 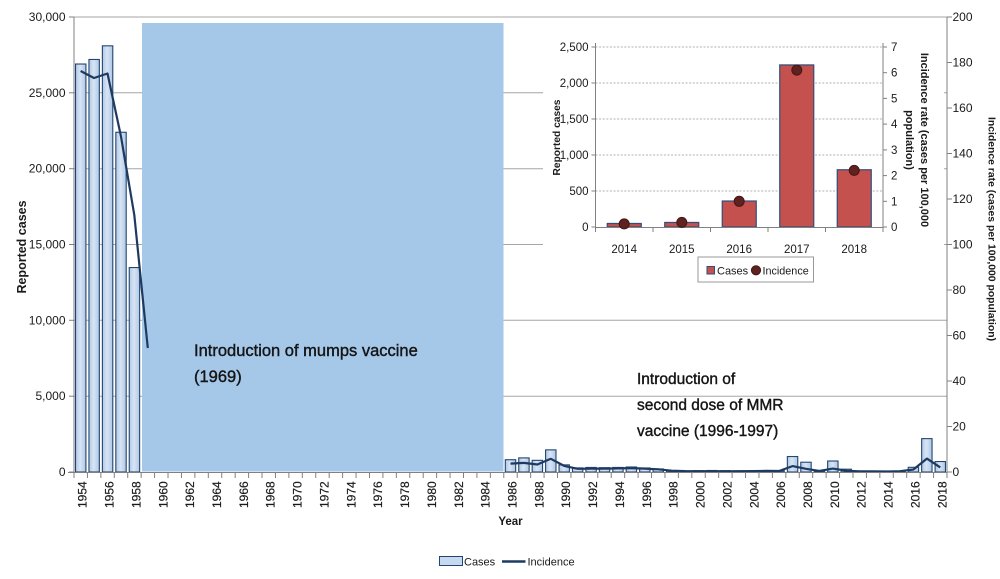 What do you see at coordinates (574, 120) in the screenshot?
I see `svg-text: 1,500` at bounding box center [574, 120].